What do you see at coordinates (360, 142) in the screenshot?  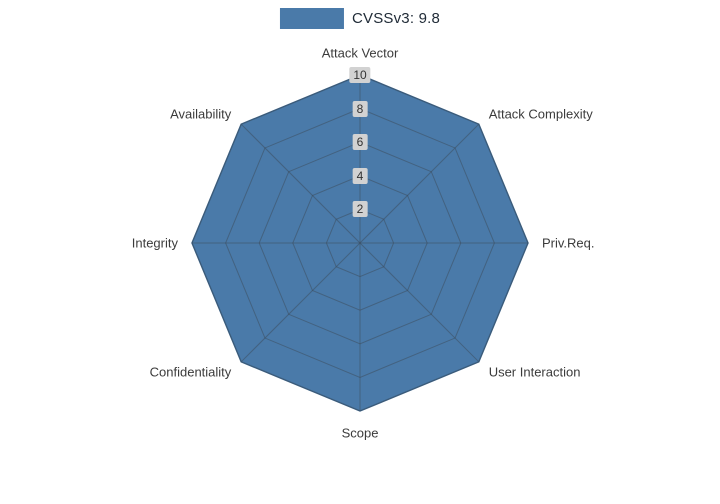 I see `radial-tick-6: 6` at bounding box center [360, 142].